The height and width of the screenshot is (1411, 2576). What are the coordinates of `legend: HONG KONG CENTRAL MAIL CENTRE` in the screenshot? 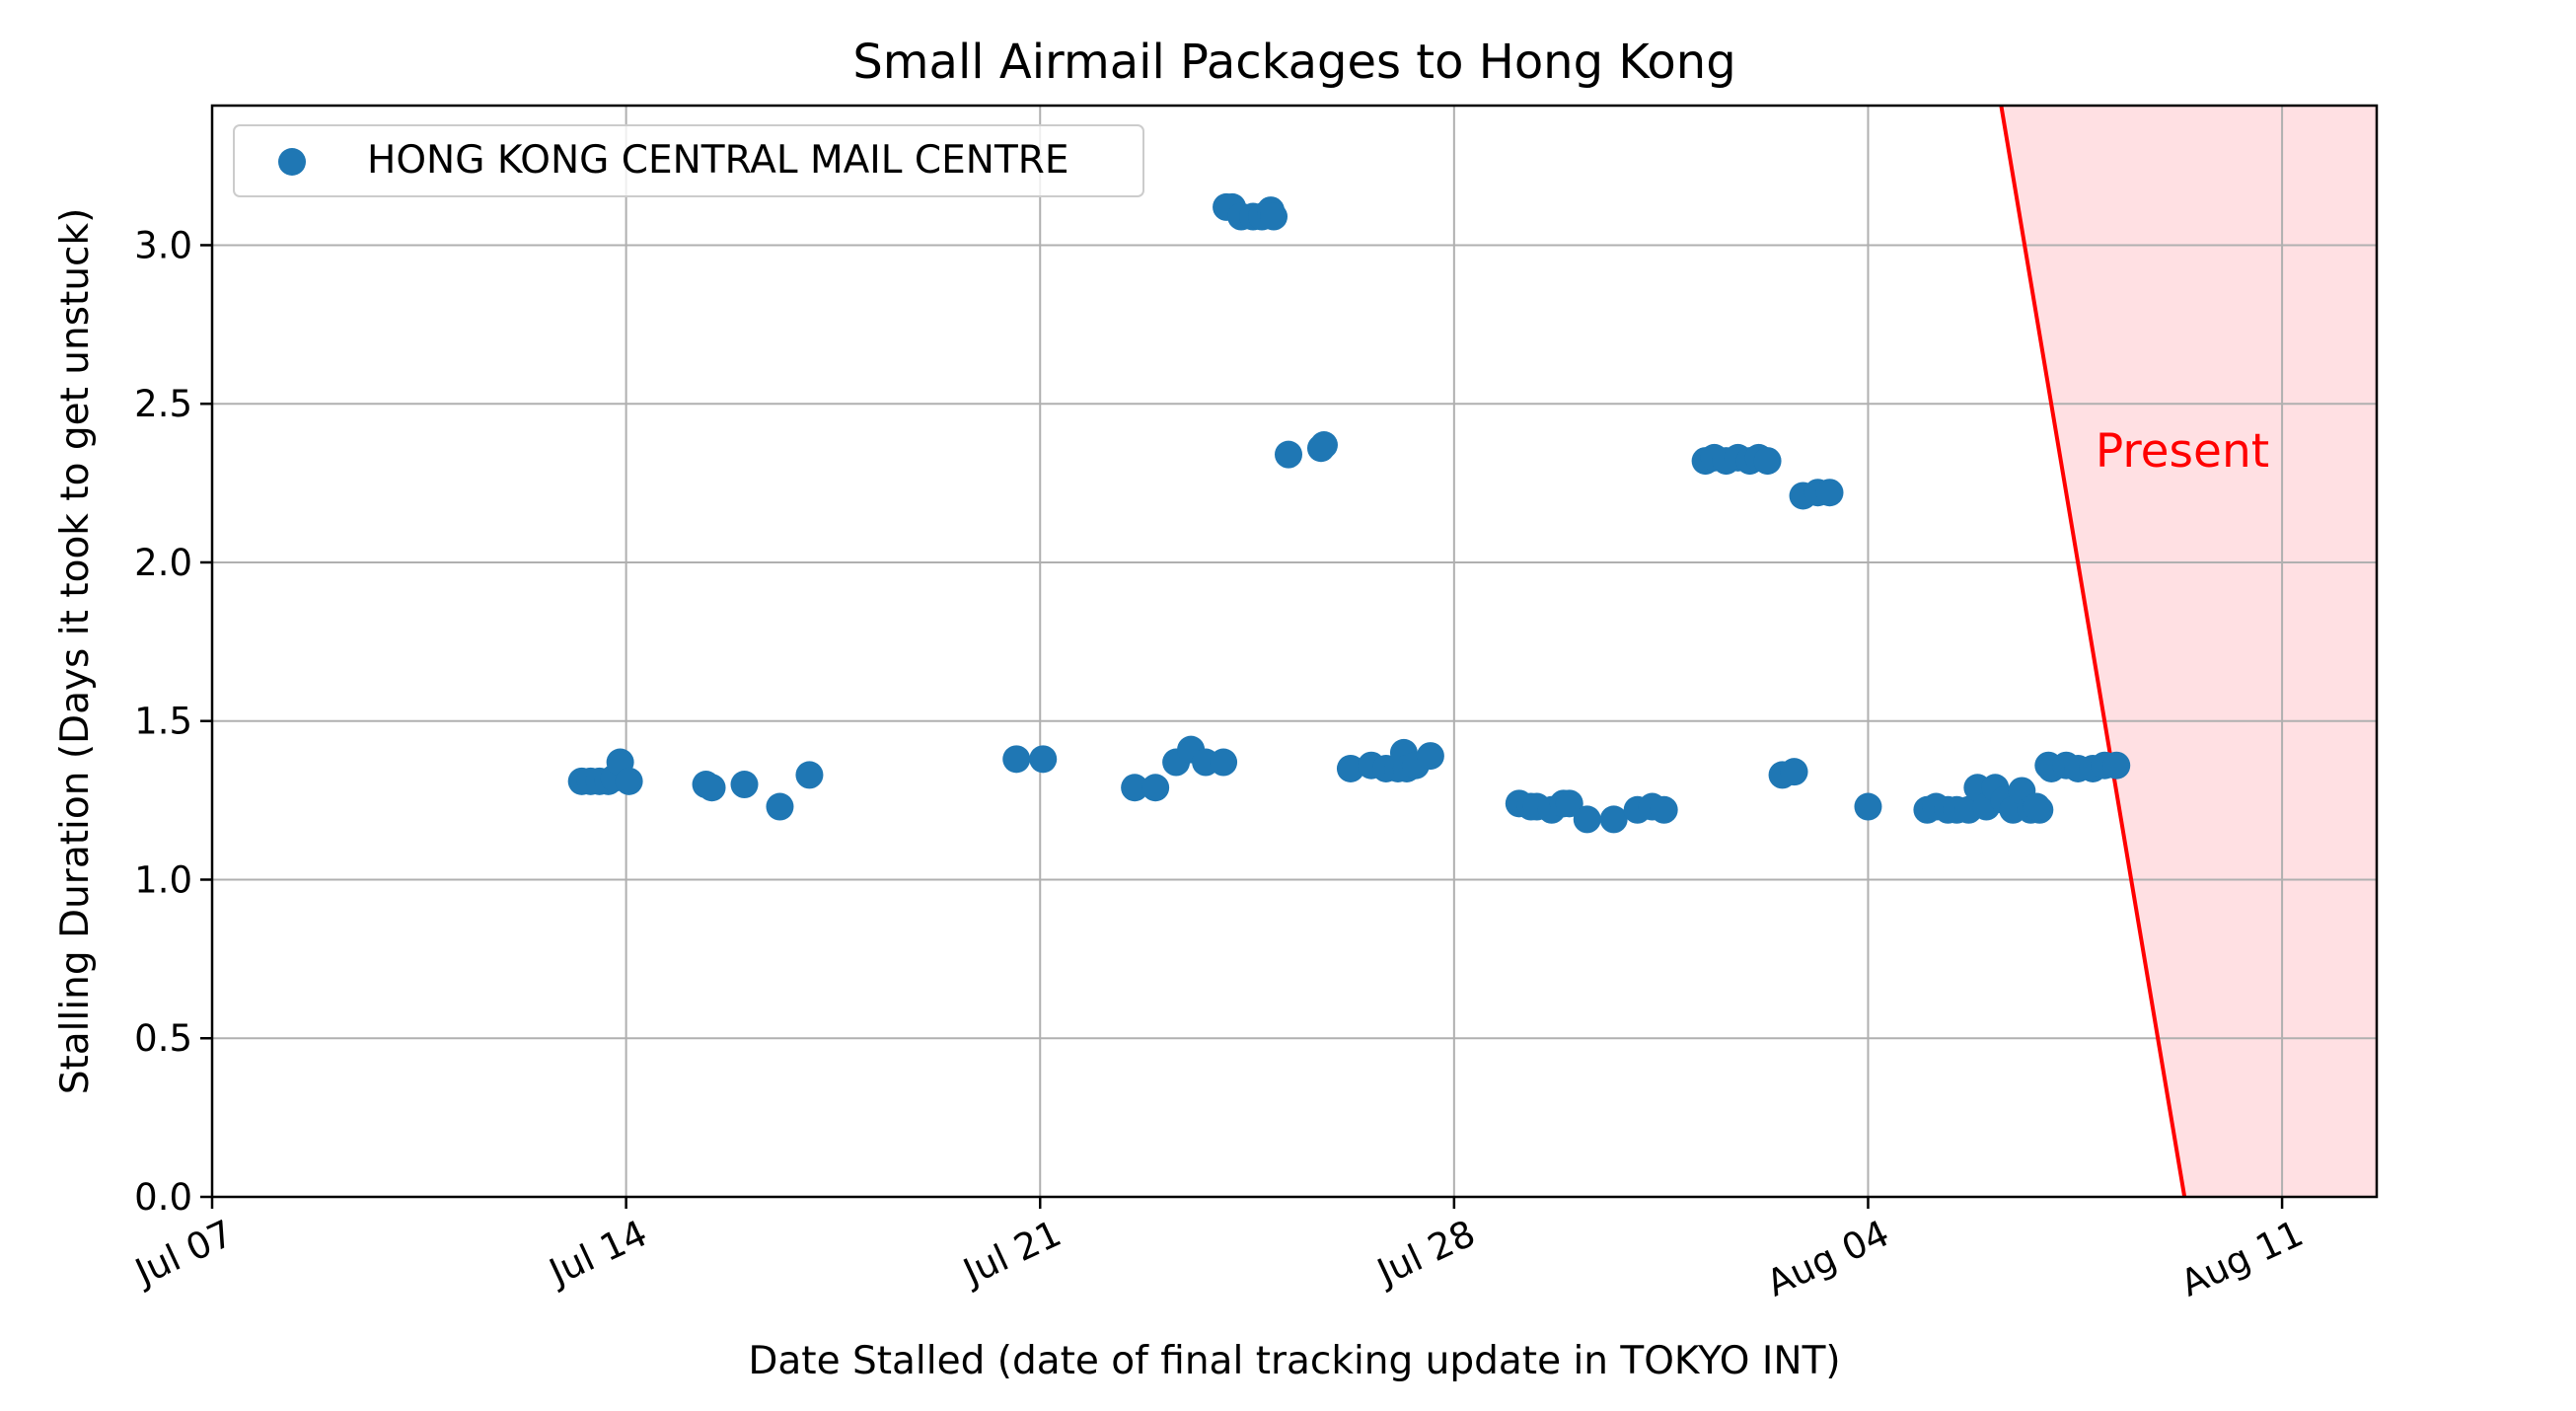 It's located at (688, 160).